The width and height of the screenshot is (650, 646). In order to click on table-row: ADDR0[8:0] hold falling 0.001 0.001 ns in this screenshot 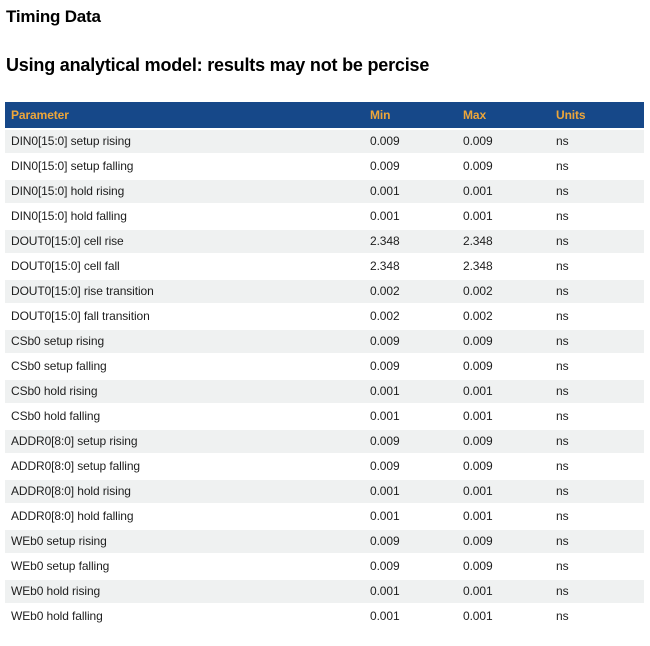, I will do `click(324, 516)`.